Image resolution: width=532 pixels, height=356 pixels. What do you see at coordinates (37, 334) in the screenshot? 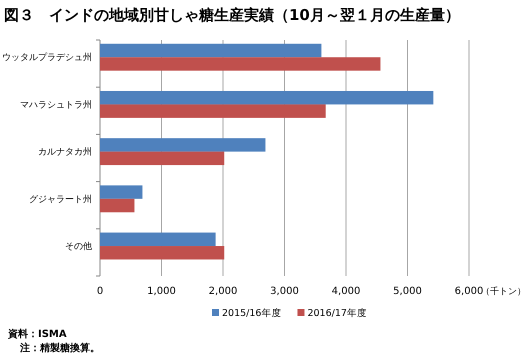
I see `text: 資料：ISMA` at bounding box center [37, 334].